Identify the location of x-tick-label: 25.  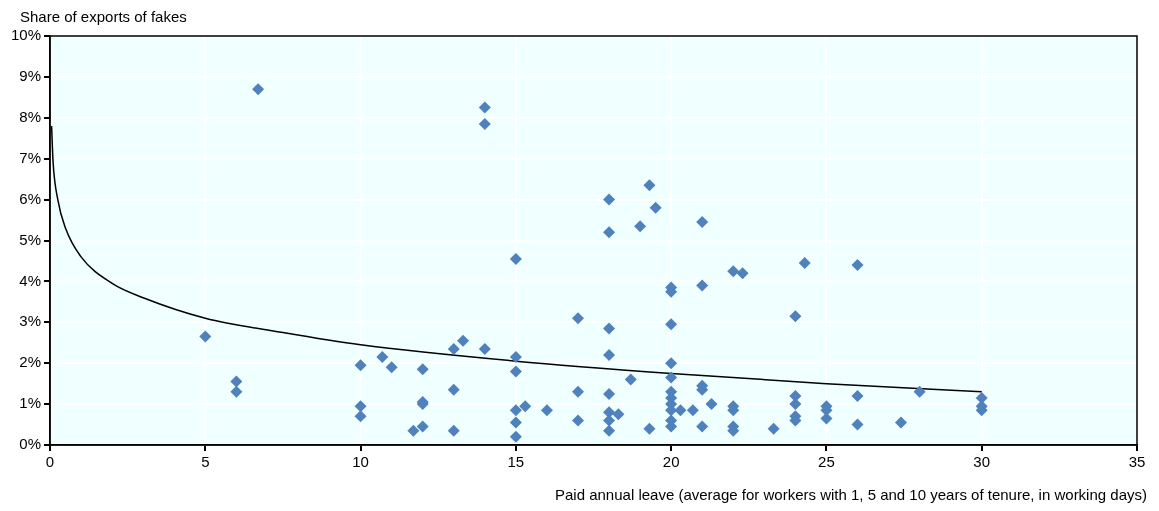
(826, 462).